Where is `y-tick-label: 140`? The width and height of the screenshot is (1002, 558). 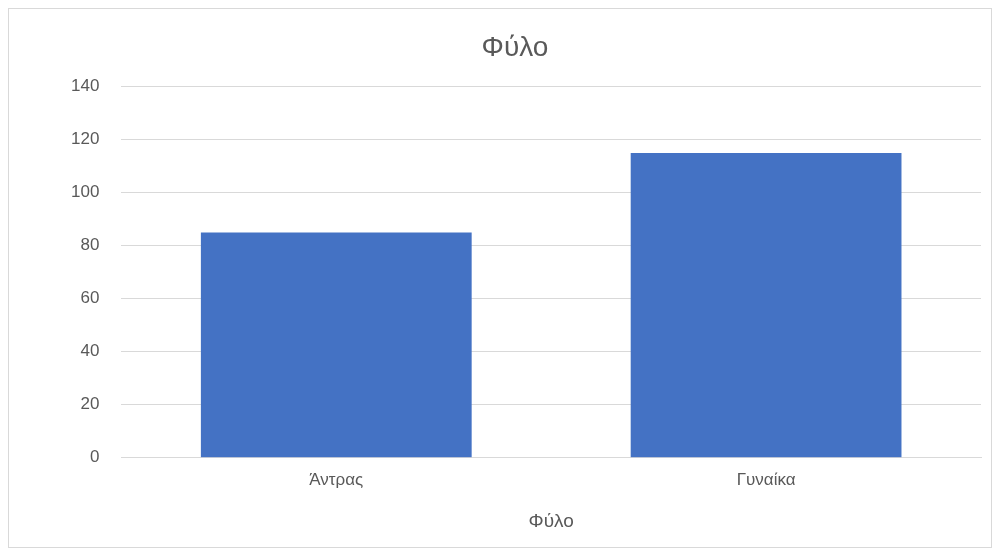 y-tick-label: 140 is located at coordinates (85, 86).